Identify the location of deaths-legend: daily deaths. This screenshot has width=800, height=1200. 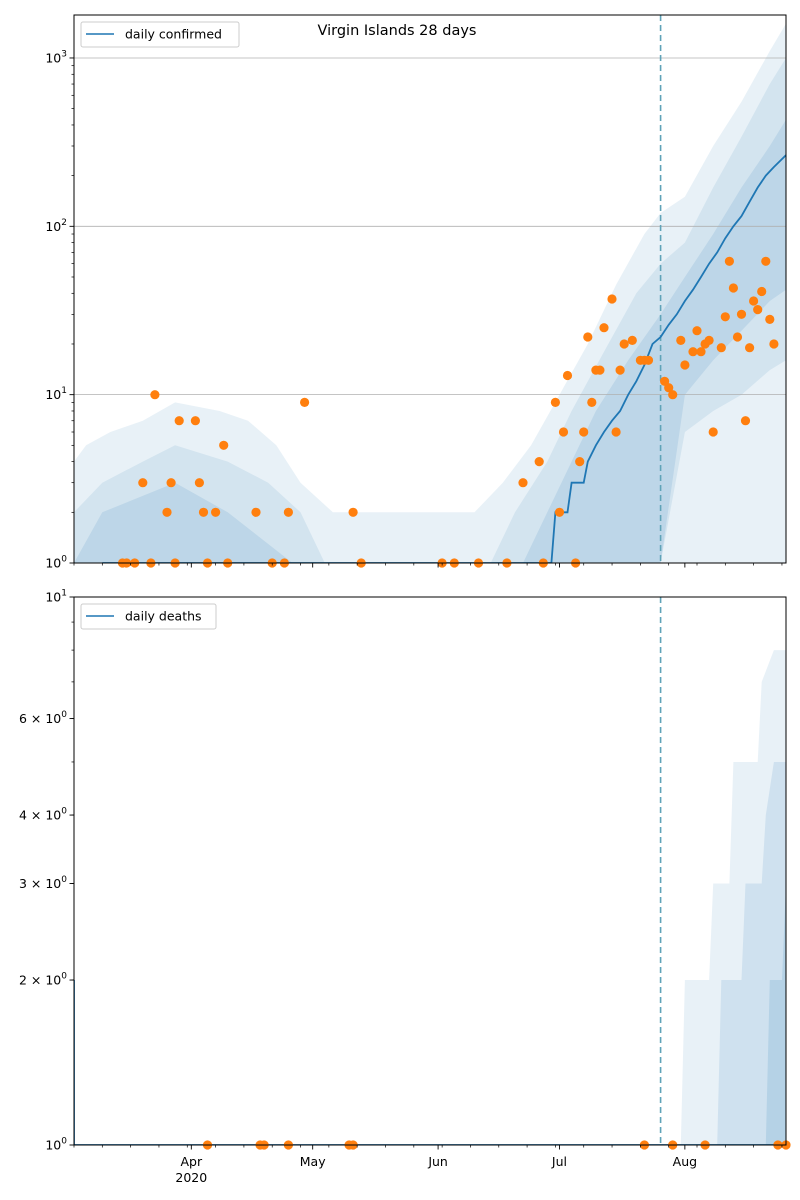
(148, 616).